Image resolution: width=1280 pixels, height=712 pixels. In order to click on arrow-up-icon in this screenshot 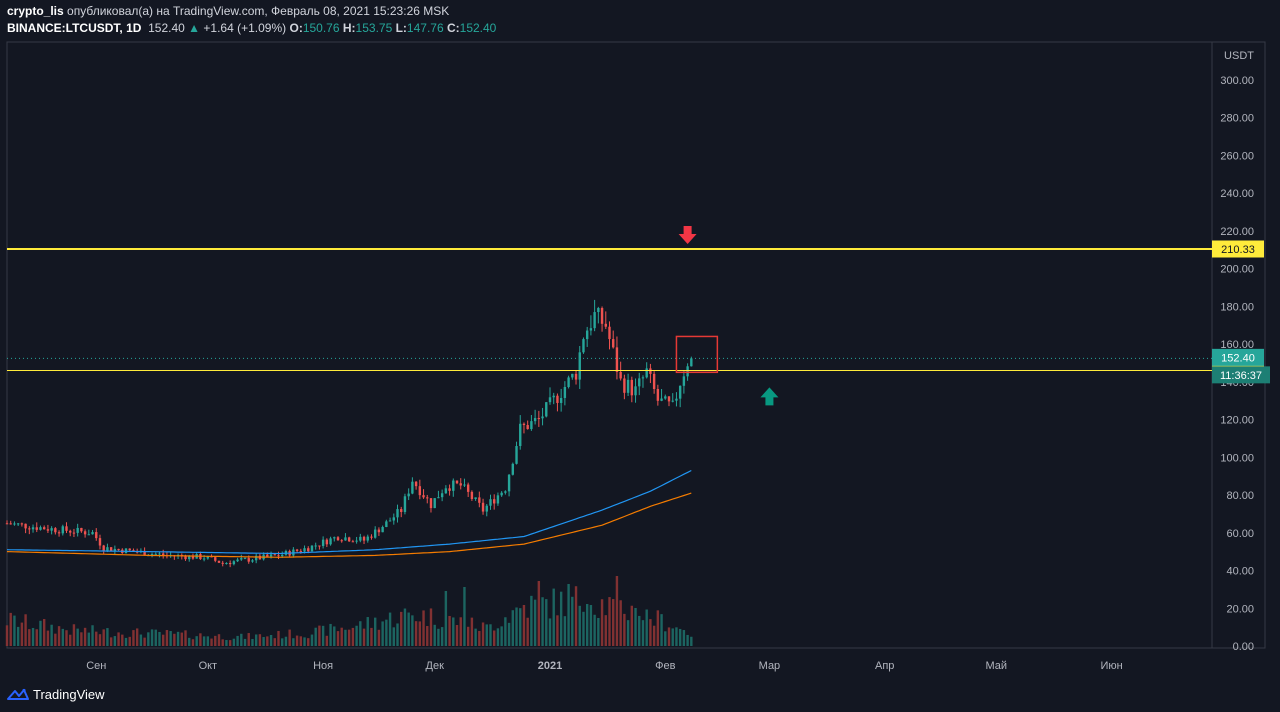, I will do `click(769, 396)`.